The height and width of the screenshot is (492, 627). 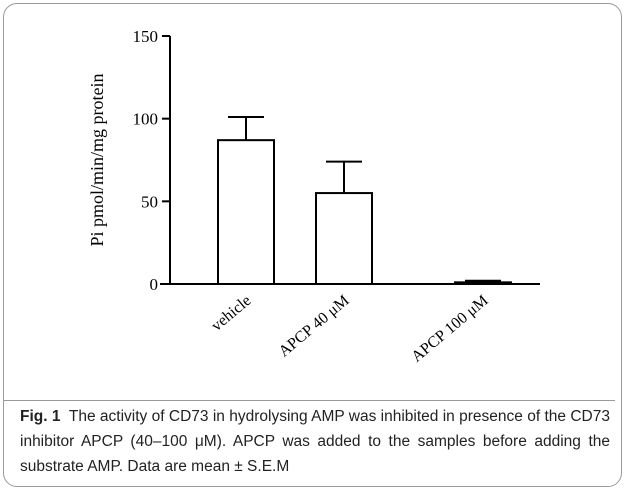 I want to click on x-category-label: APCP 100 μM, so click(x=449, y=329).